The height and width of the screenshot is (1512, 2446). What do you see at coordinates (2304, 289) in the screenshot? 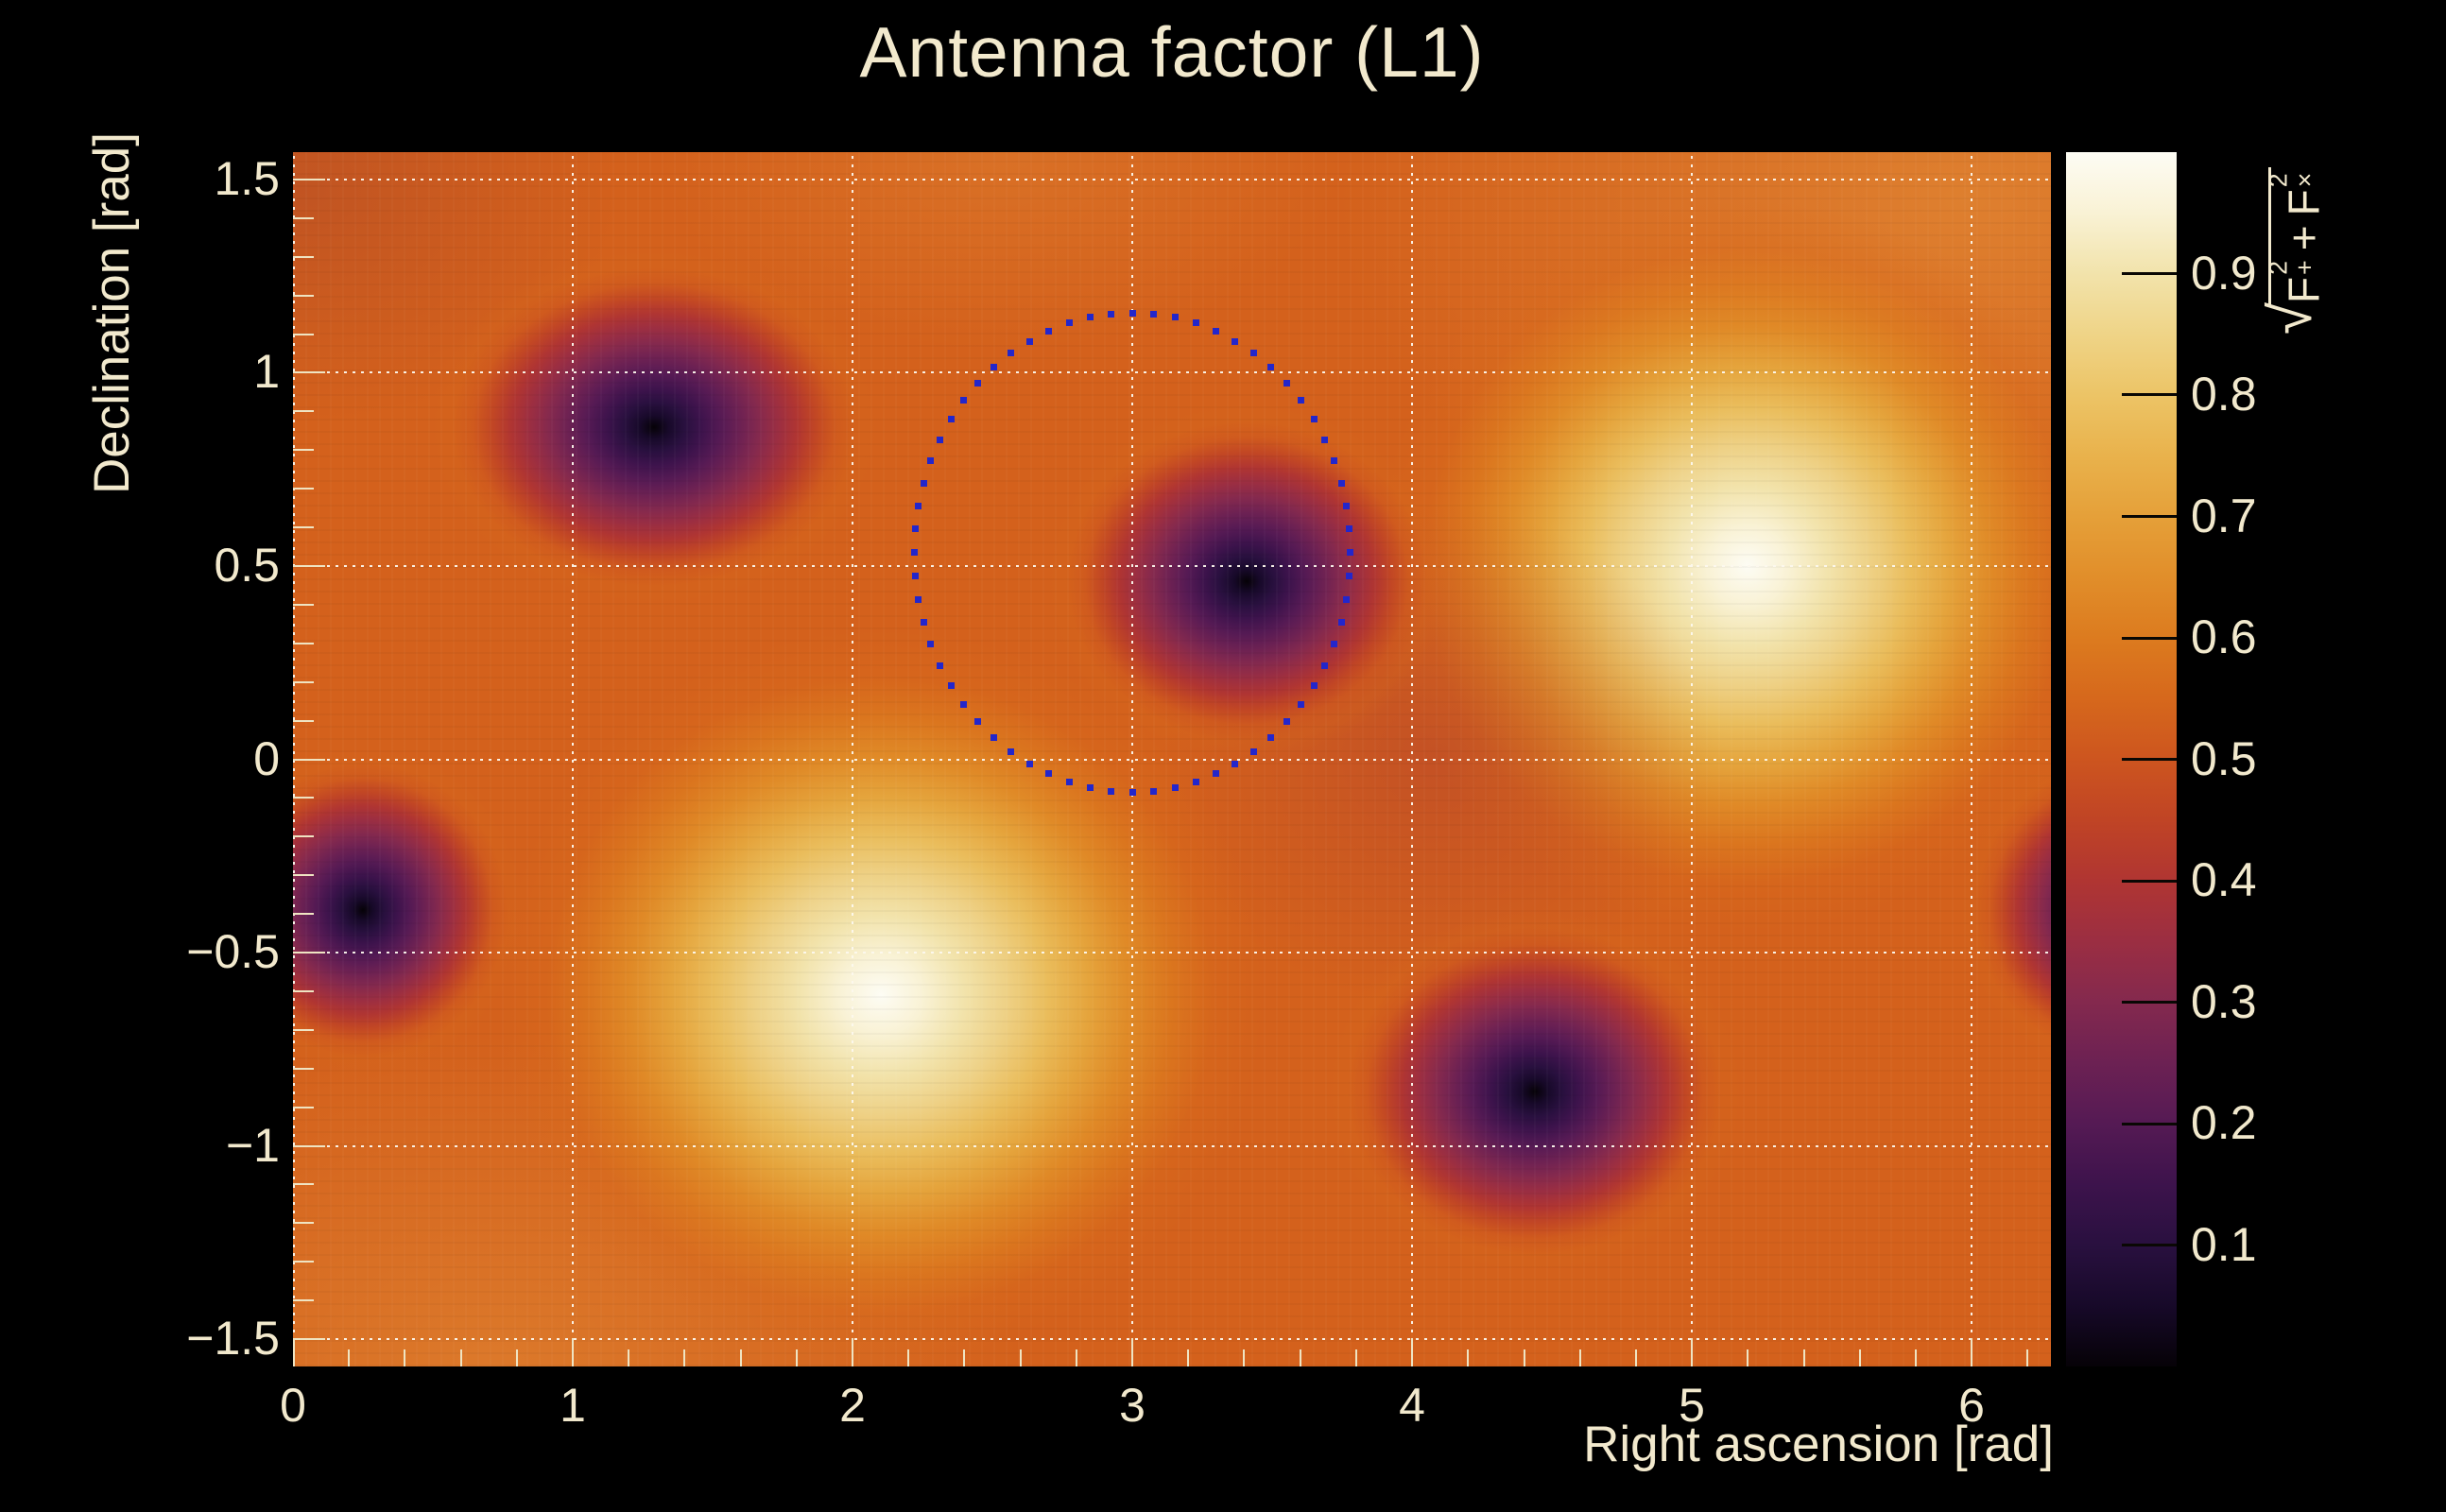
I see `f-plus-symbol: F` at bounding box center [2304, 289].